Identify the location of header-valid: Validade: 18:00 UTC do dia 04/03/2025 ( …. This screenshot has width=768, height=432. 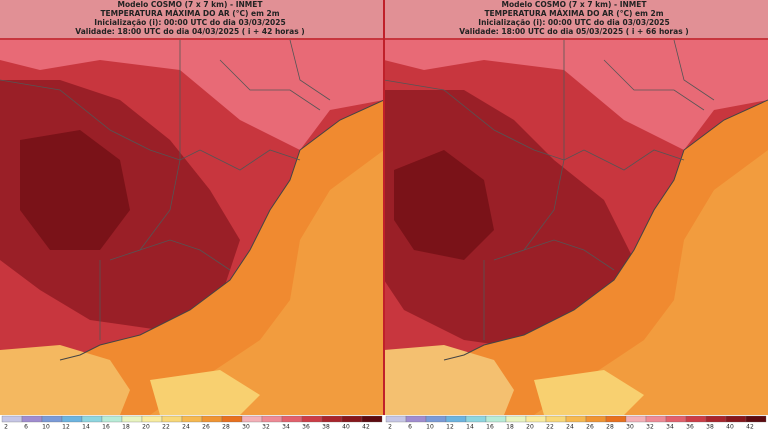
(189, 31).